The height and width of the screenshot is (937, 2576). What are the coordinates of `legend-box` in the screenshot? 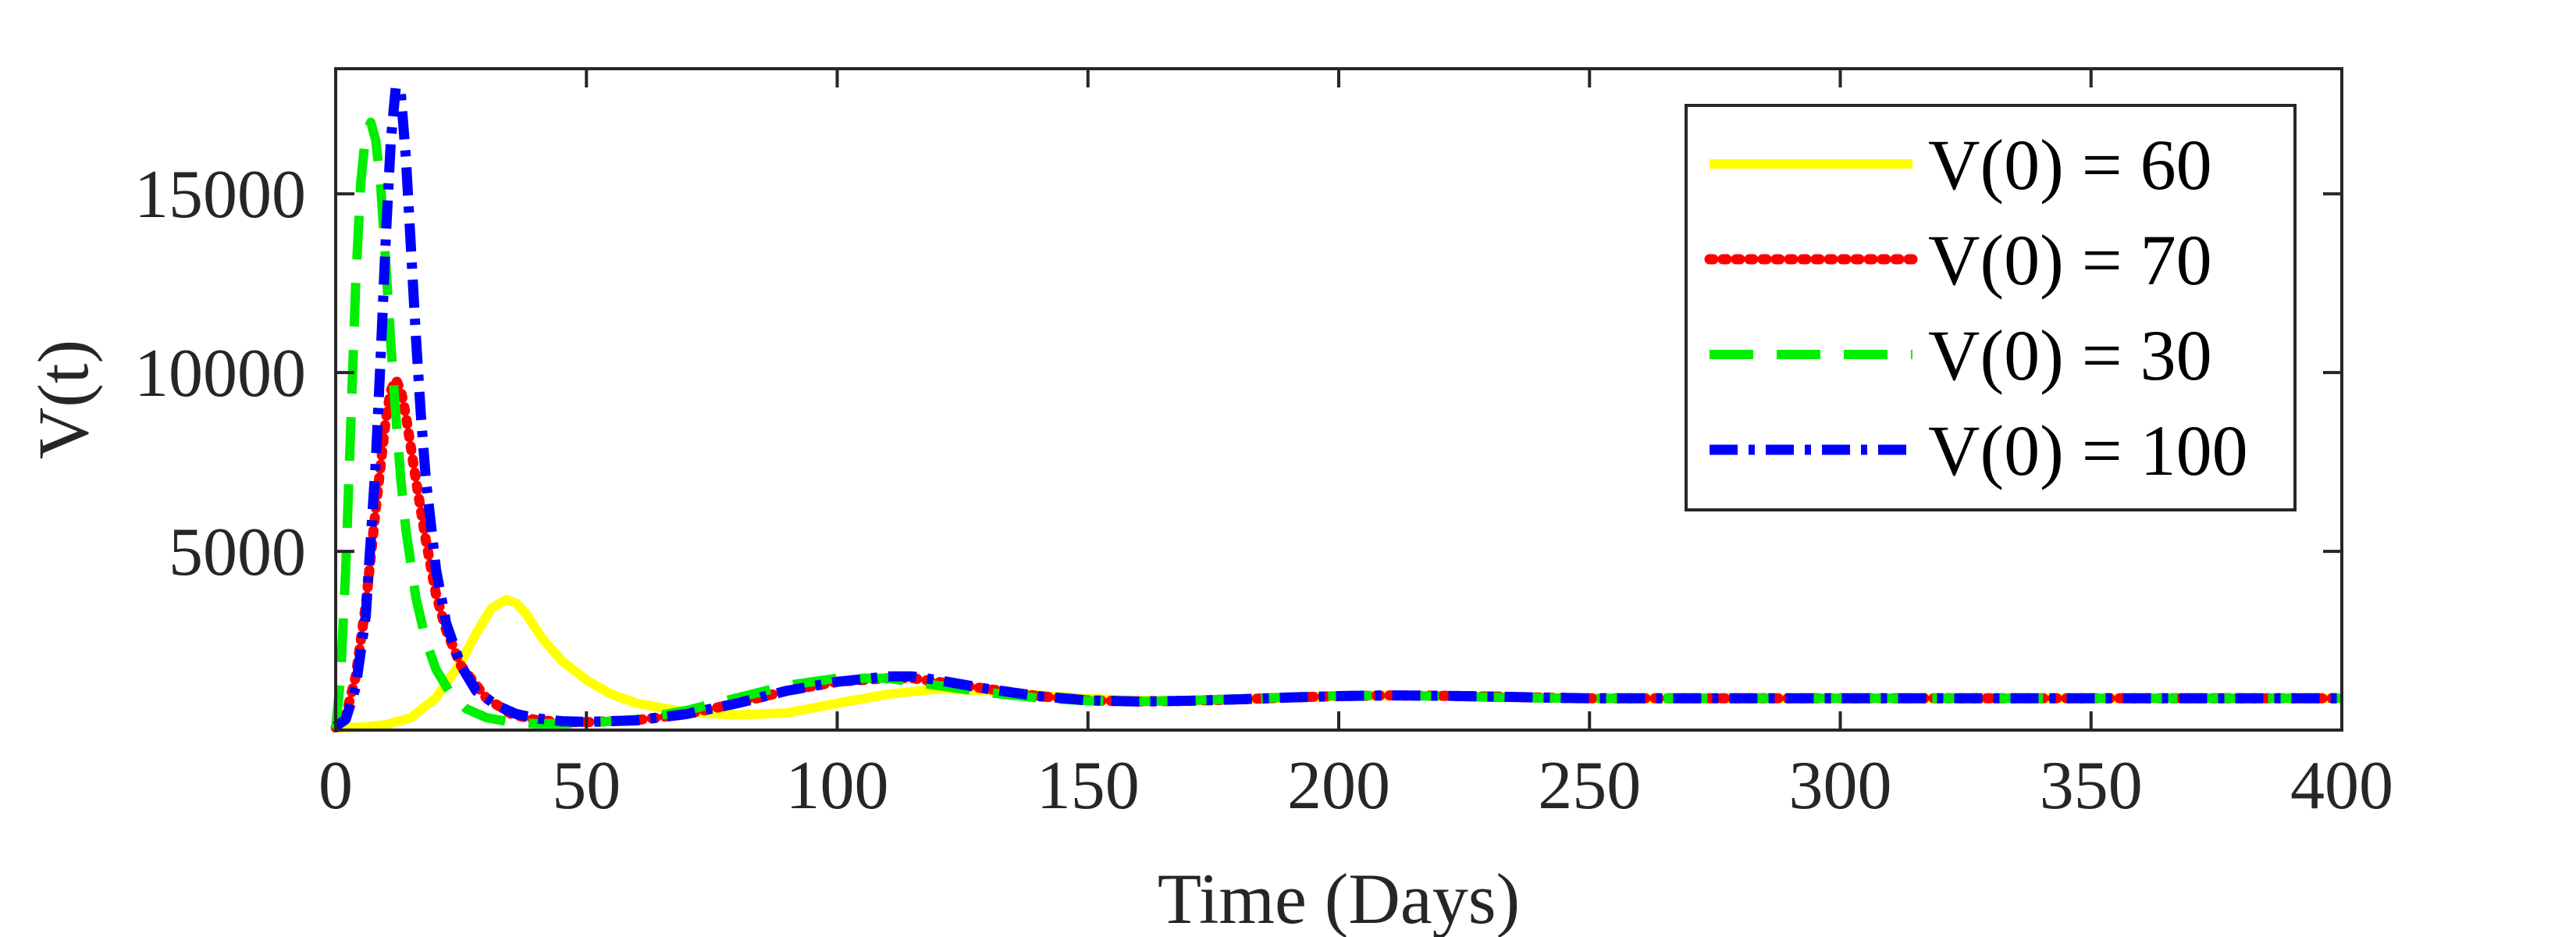 It's located at (1991, 307).